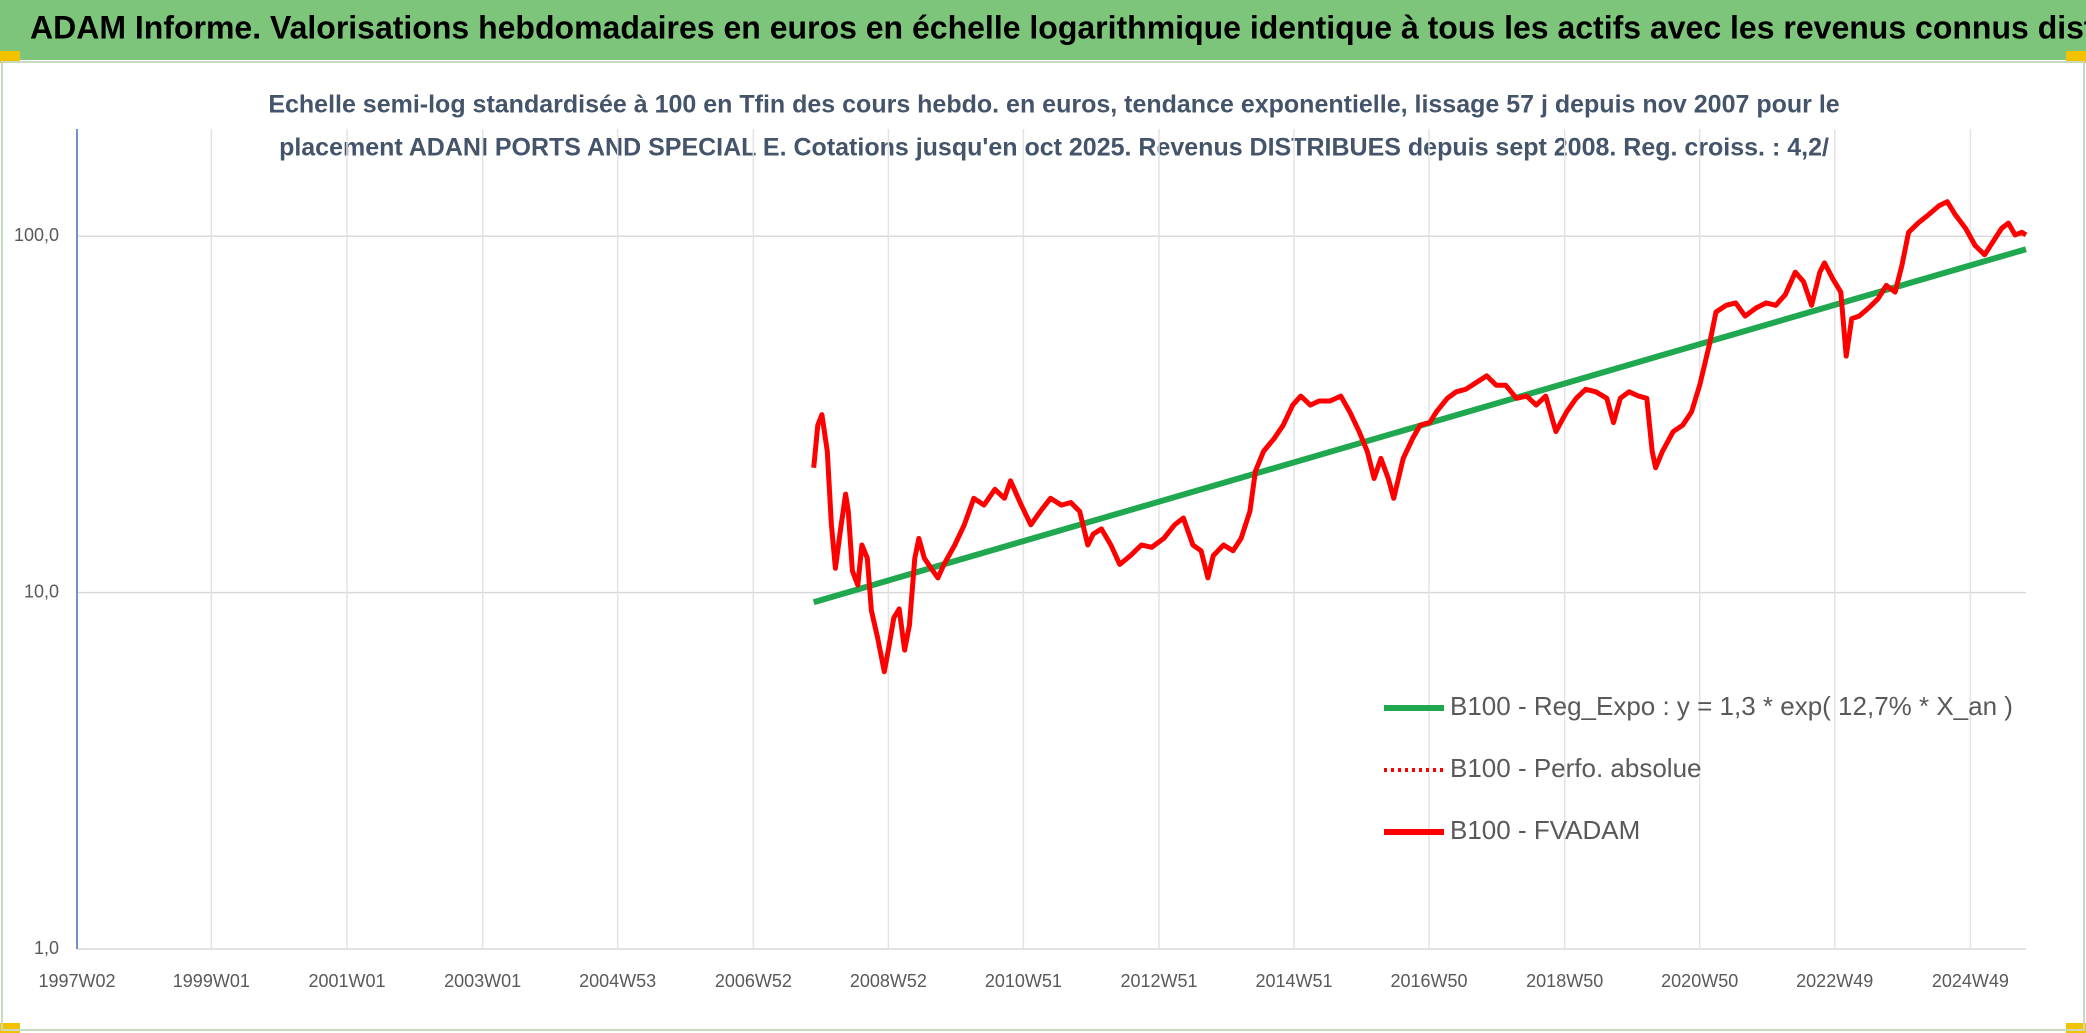 The image size is (2086, 1033). What do you see at coordinates (1023, 981) in the screenshot?
I see `x-tick-label: 2010W51` at bounding box center [1023, 981].